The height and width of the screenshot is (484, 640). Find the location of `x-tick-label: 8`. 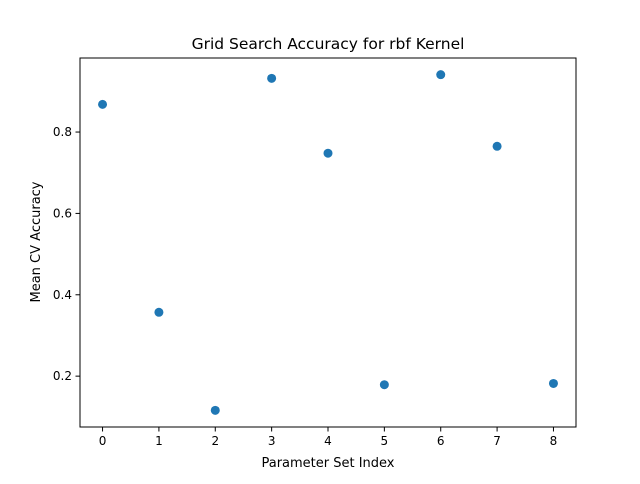

x-tick-label: 8 is located at coordinates (554, 441).